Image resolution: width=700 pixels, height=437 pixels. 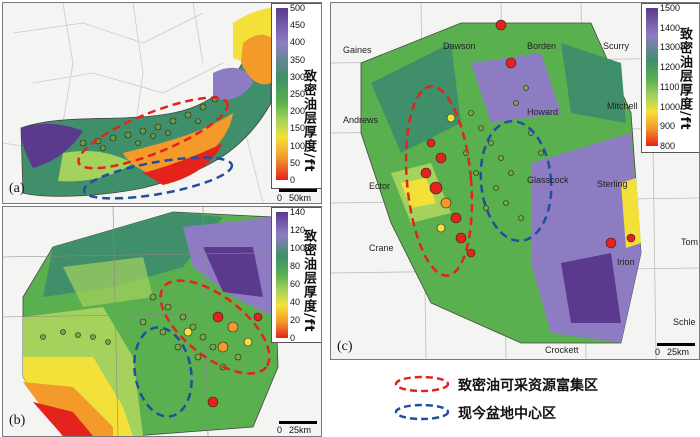 What do you see at coordinates (670, 27) in the screenshot?
I see `colorbar-tick-label: 1400` at bounding box center [670, 27].